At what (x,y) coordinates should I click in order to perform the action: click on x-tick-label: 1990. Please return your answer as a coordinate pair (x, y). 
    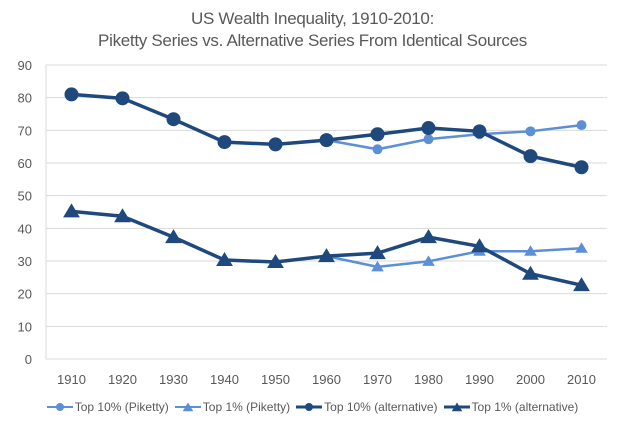
    Looking at the image, I should click on (479, 379).